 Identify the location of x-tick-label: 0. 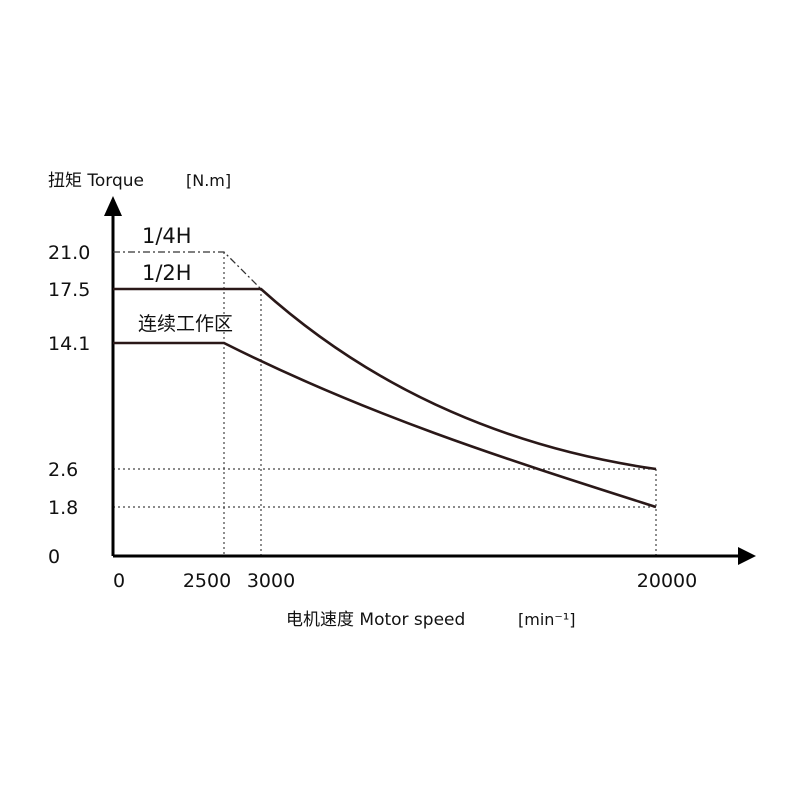
(119, 581).